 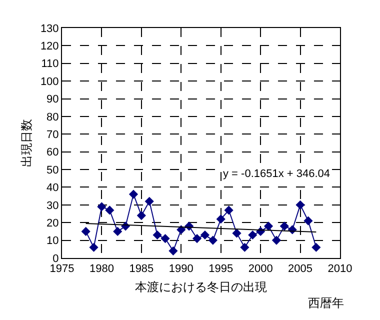 What do you see at coordinates (340, 269) in the screenshot?
I see `x-tick-label: 2010` at bounding box center [340, 269].